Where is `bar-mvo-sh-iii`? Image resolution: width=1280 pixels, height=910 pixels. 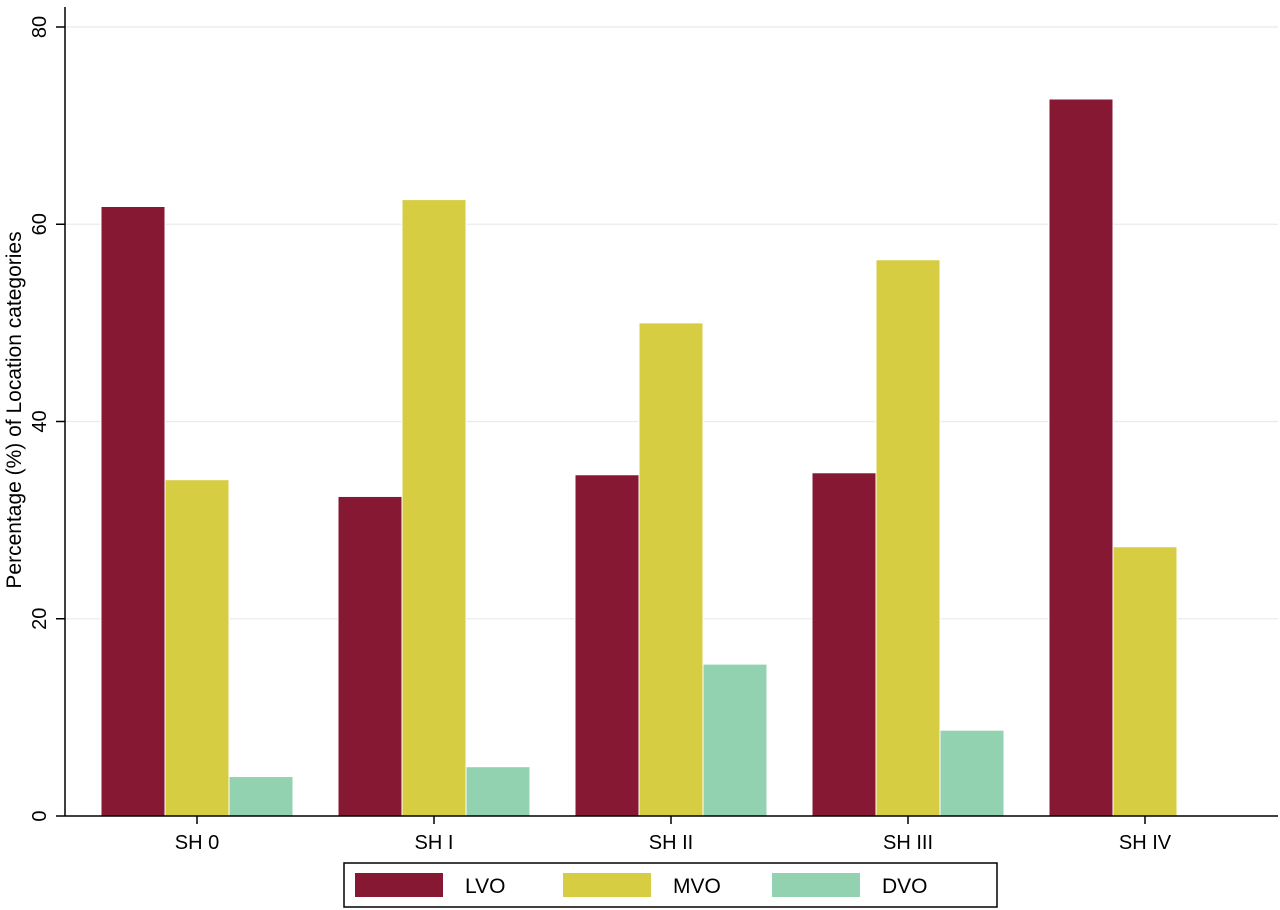 bar-mvo-sh-iii is located at coordinates (908, 538).